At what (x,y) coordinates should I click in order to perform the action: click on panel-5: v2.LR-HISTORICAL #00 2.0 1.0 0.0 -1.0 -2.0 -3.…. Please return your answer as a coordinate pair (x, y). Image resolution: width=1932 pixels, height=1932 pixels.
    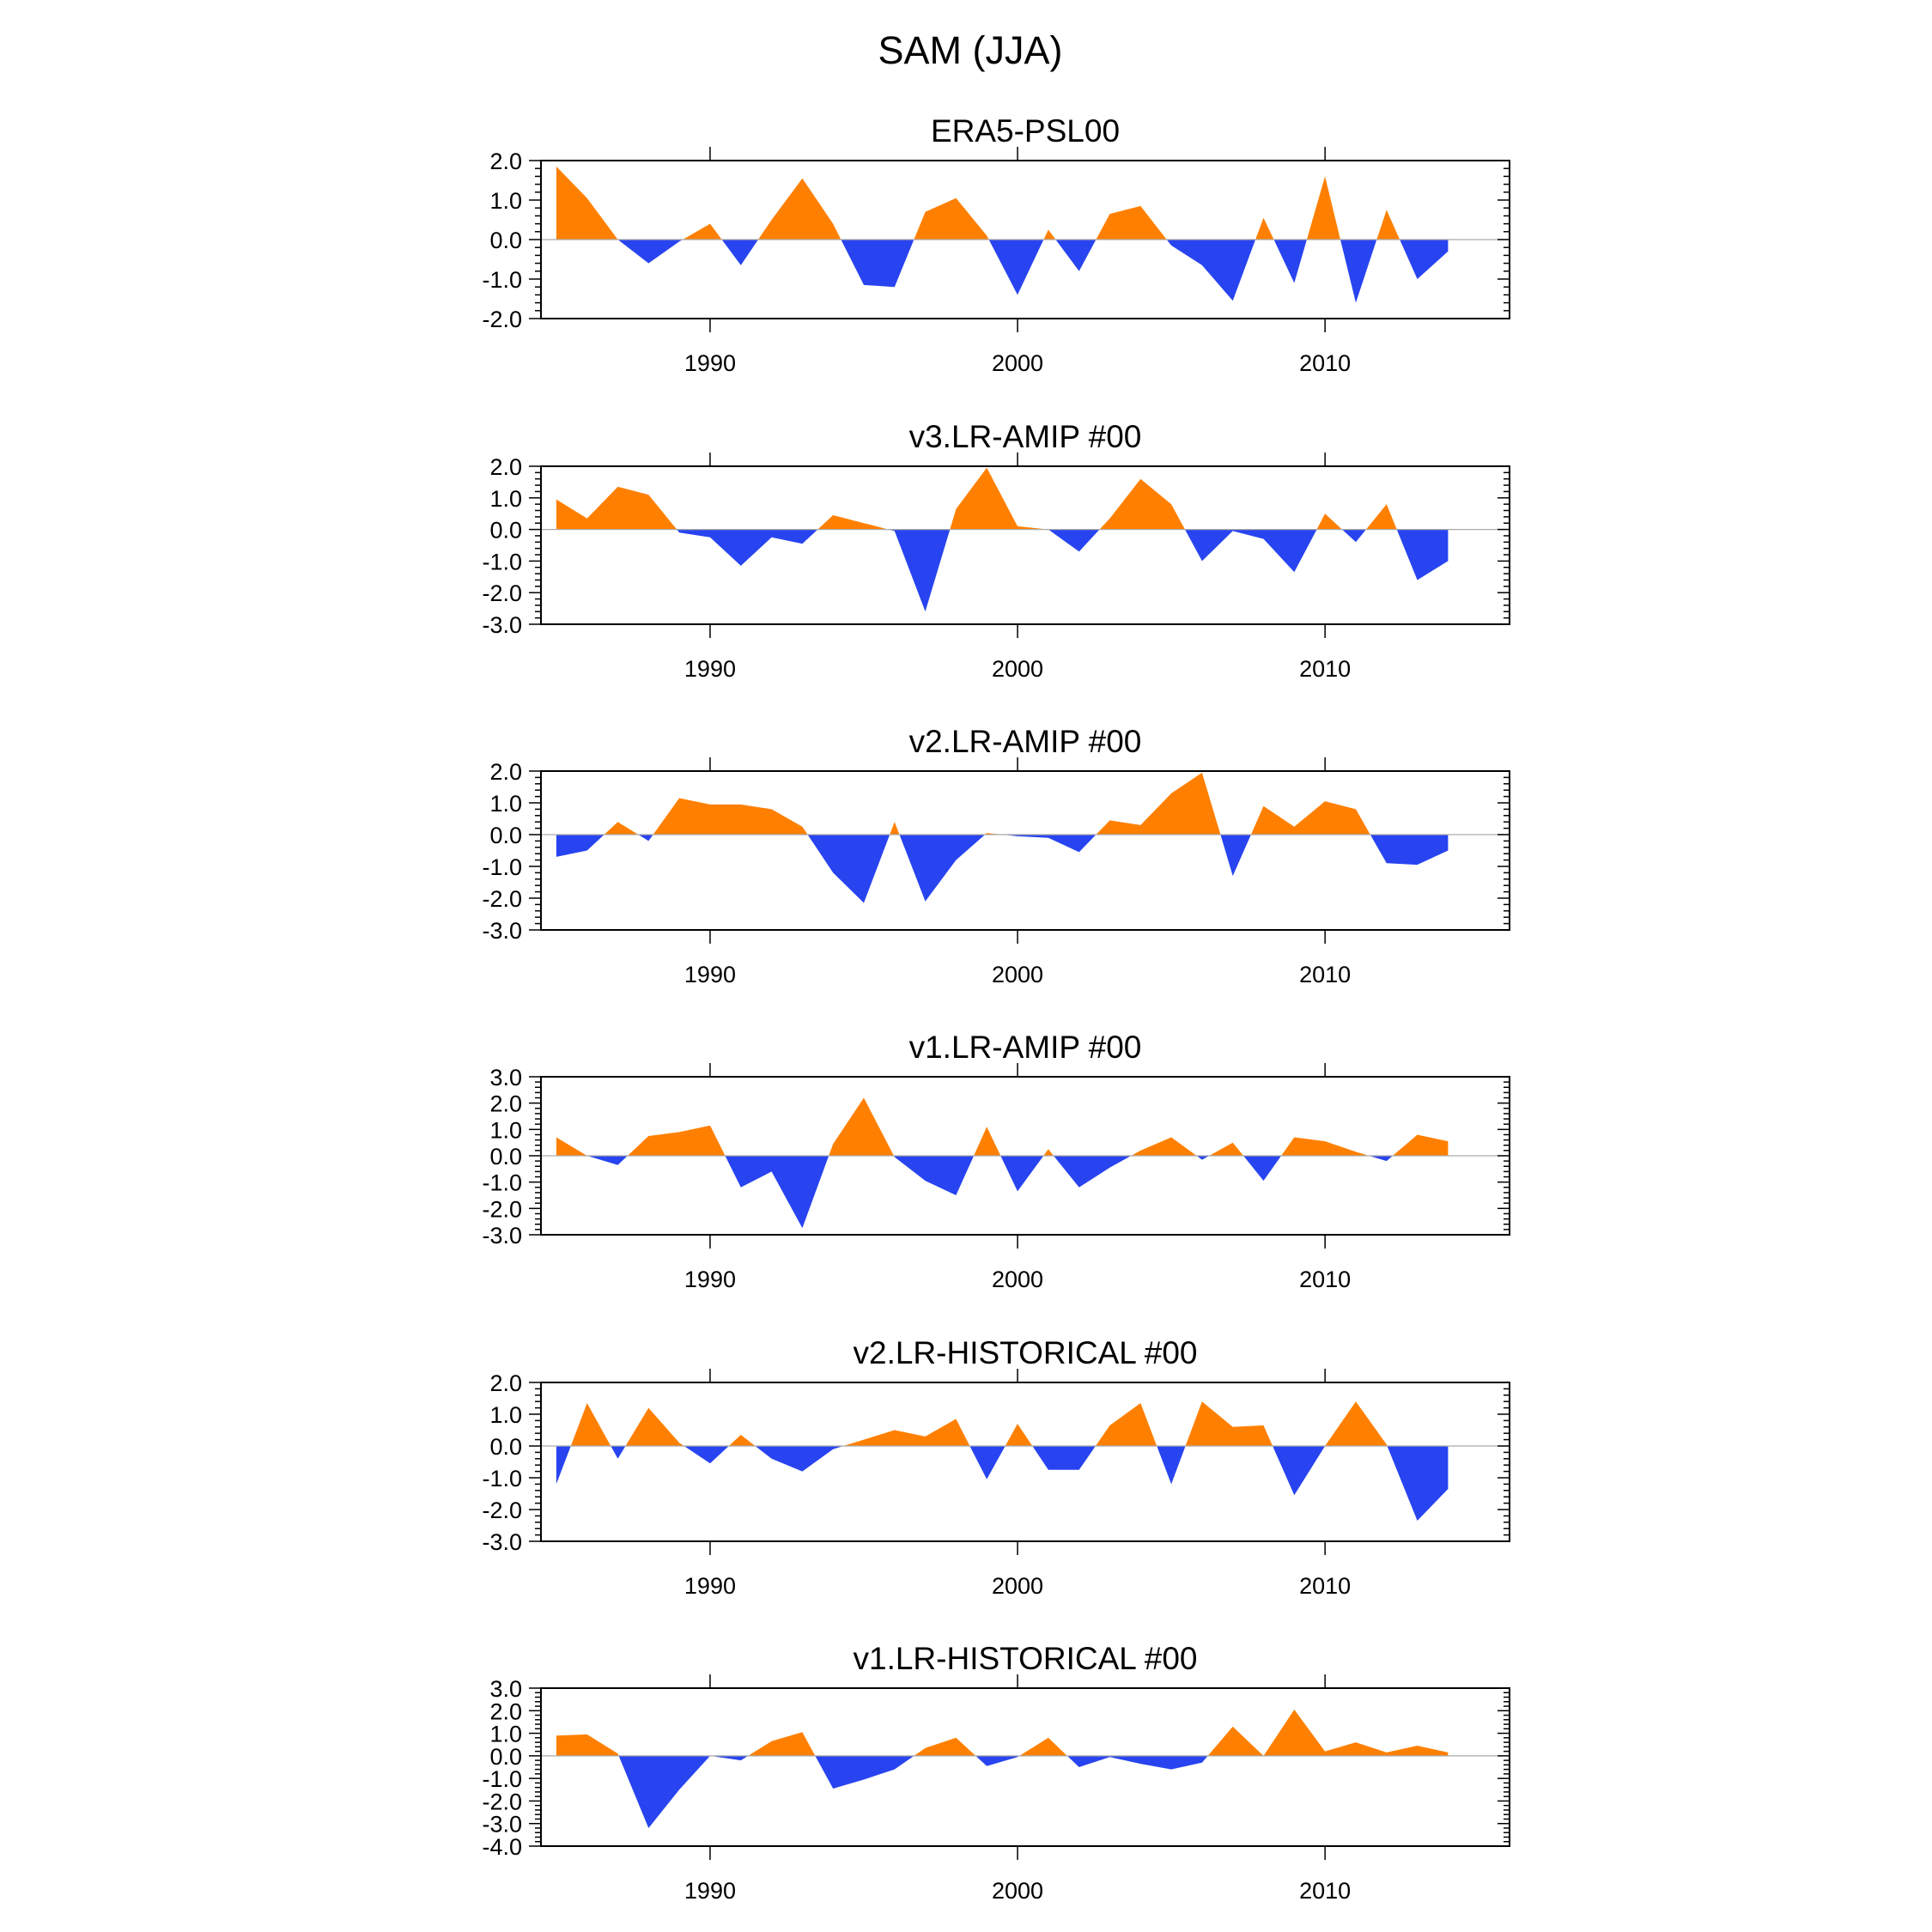
    Looking at the image, I should click on (996, 1467).